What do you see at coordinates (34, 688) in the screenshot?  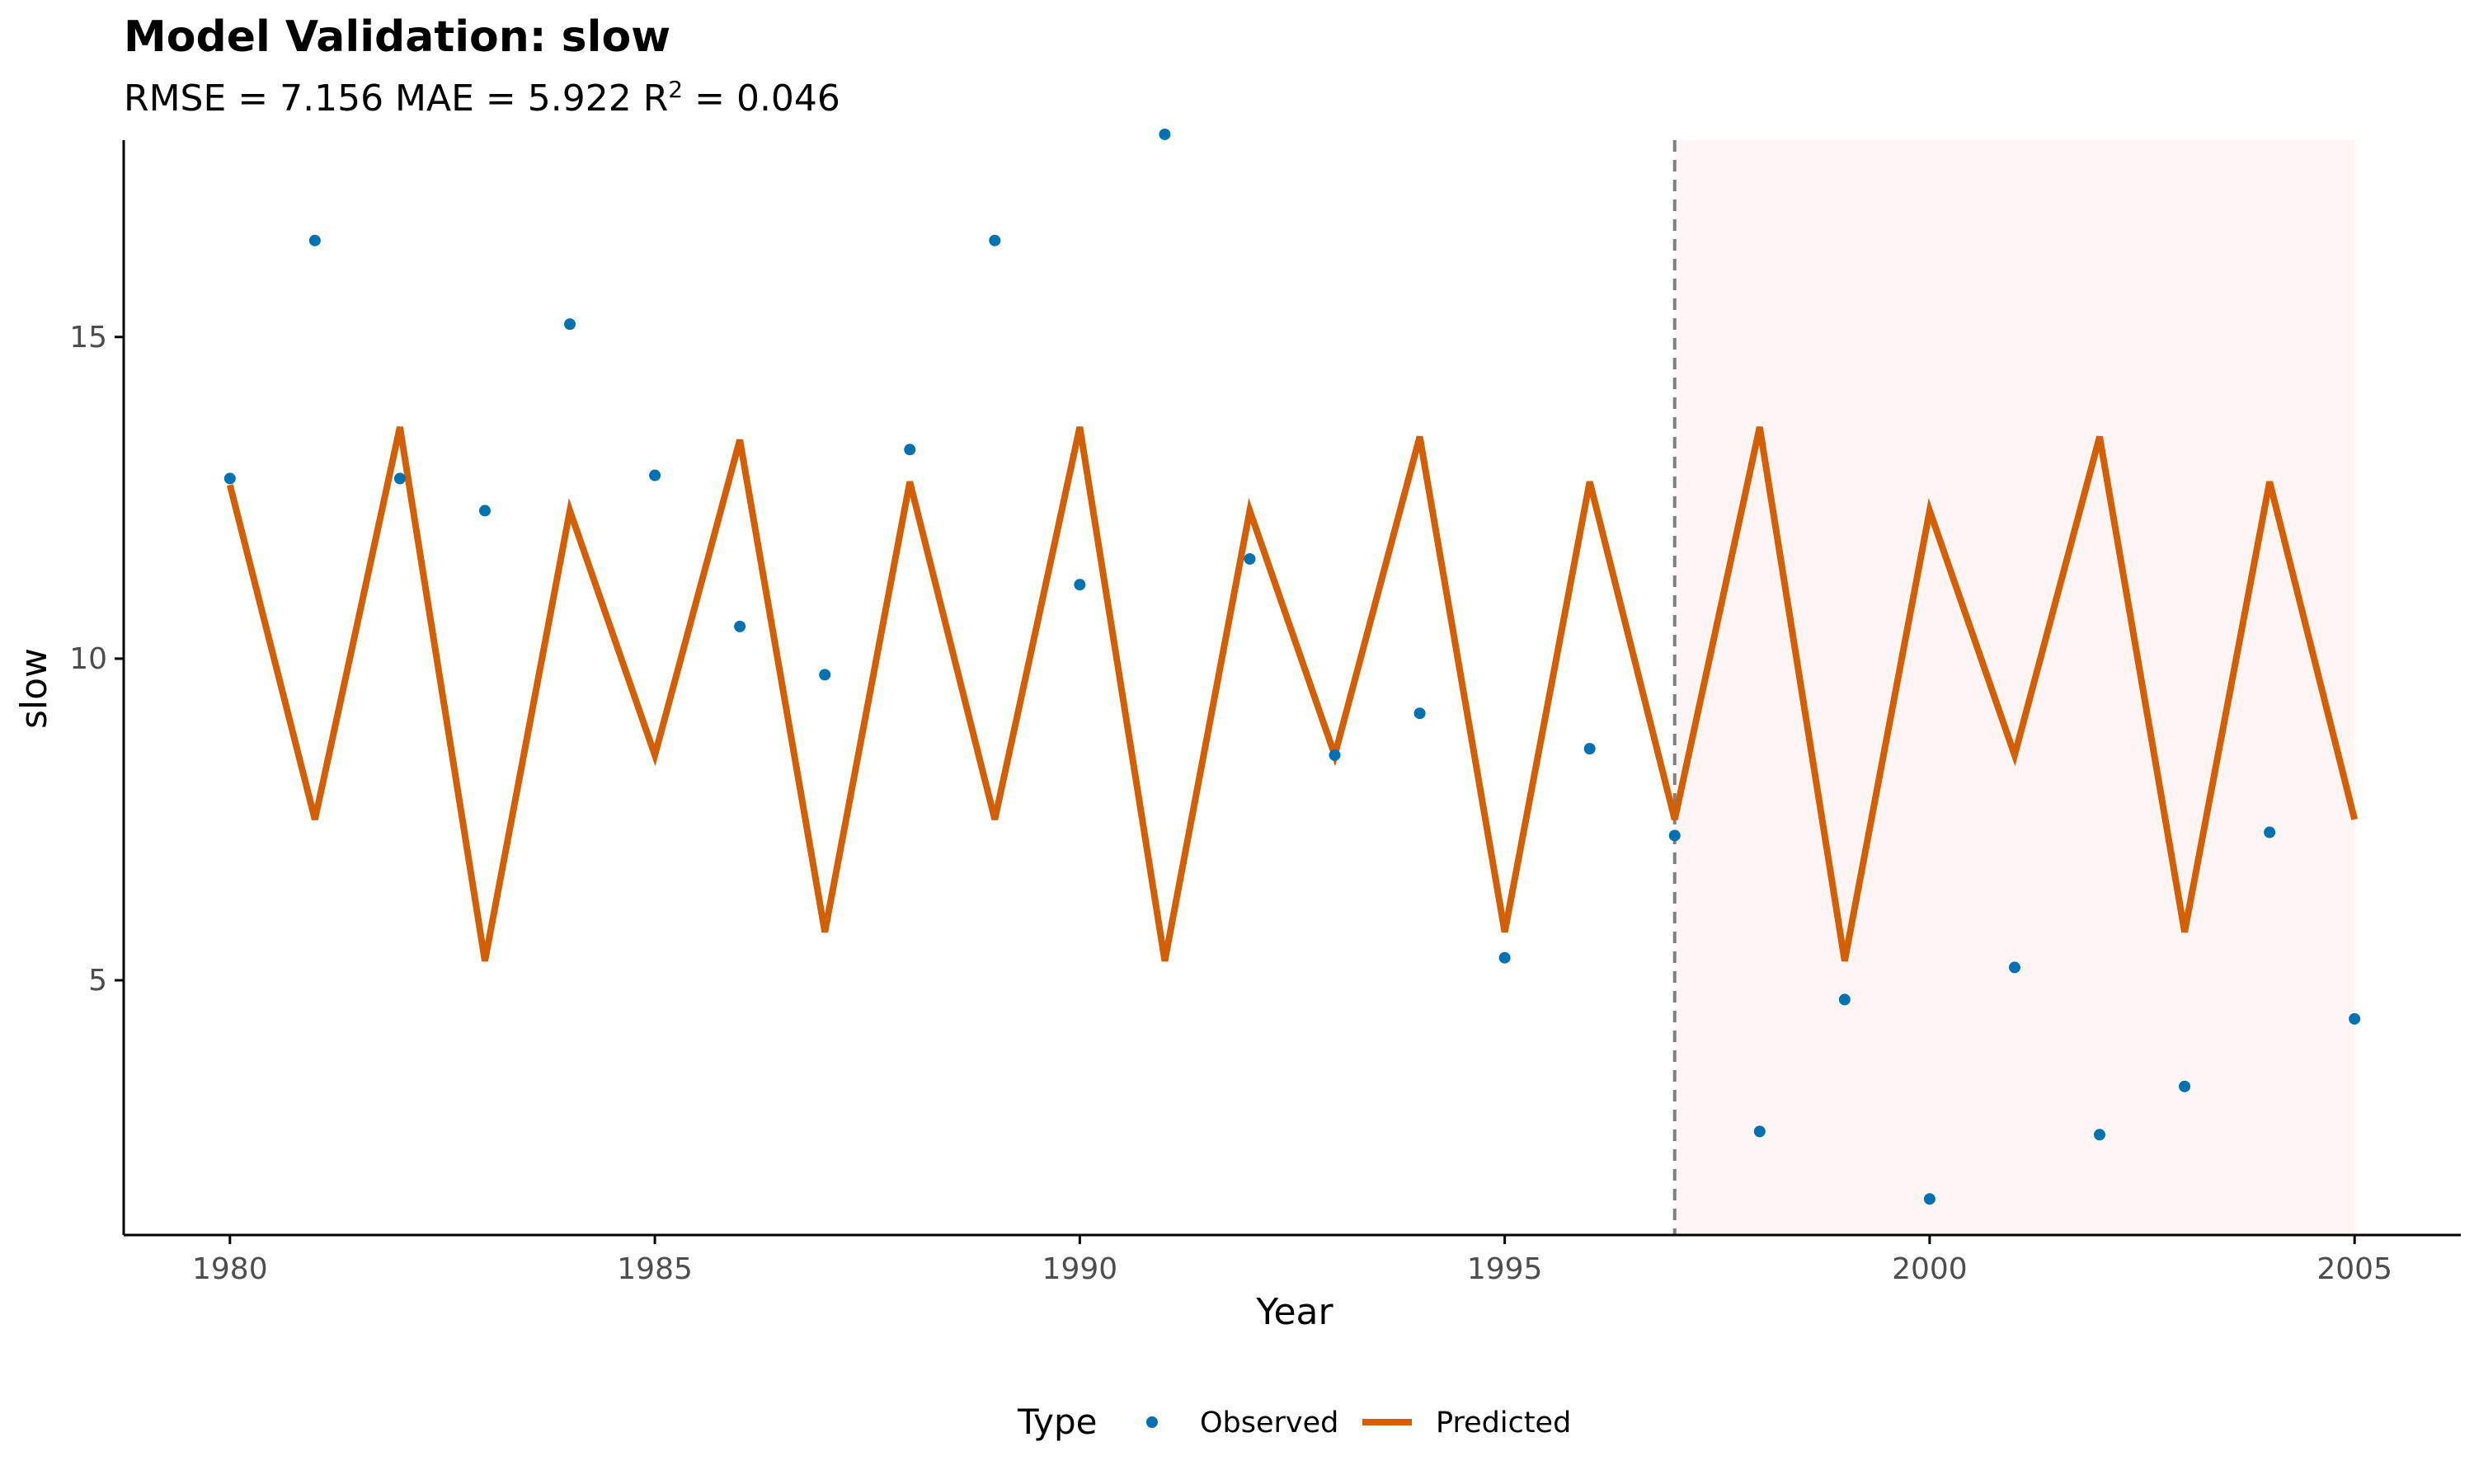 I see `y-axis-title: slow` at bounding box center [34, 688].